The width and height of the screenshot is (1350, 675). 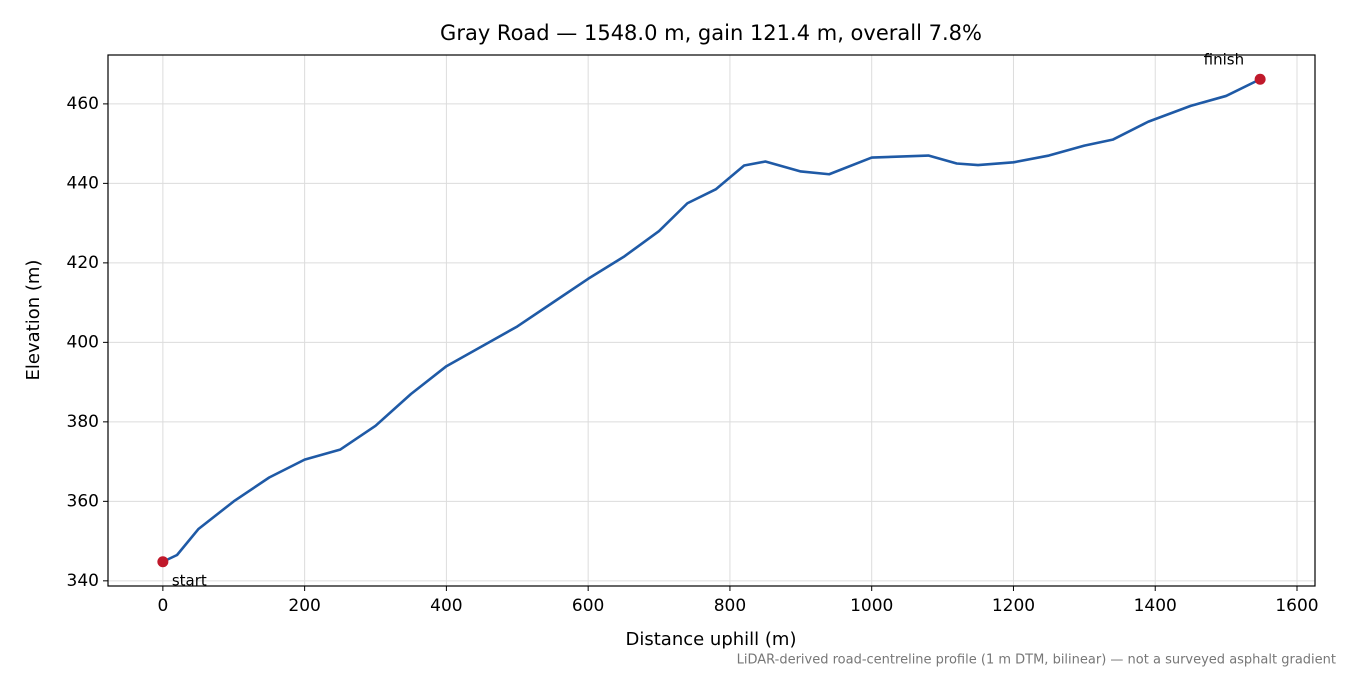 What do you see at coordinates (588, 606) in the screenshot?
I see `x-tick-label: 600` at bounding box center [588, 606].